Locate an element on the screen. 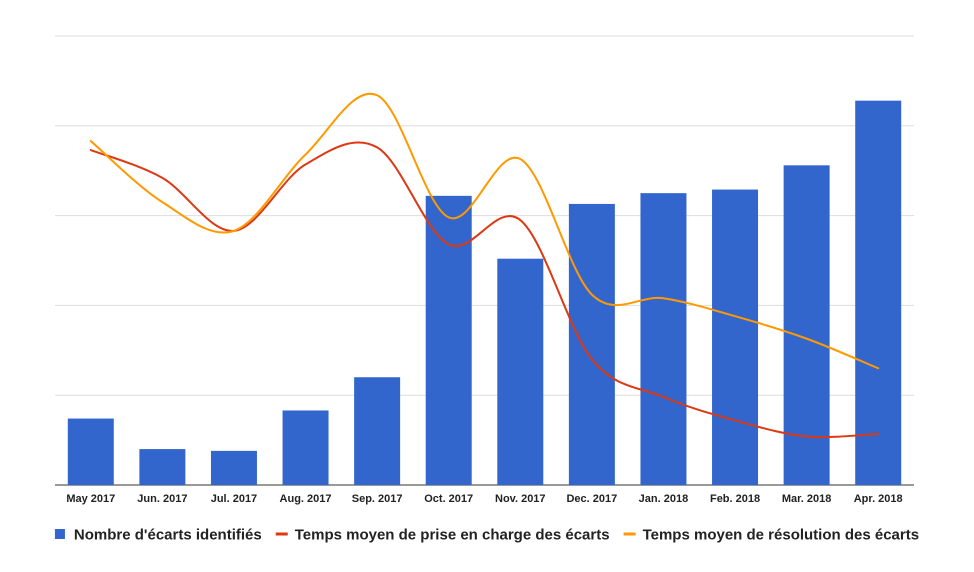 The image size is (974, 572). x-tick-label: Jun. 2017 is located at coordinates (162, 499).